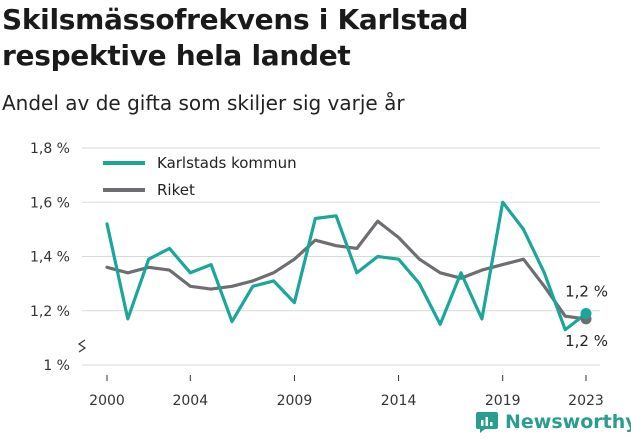 The width and height of the screenshot is (631, 439). I want to click on newsworthy-logo-icon, so click(487, 422).